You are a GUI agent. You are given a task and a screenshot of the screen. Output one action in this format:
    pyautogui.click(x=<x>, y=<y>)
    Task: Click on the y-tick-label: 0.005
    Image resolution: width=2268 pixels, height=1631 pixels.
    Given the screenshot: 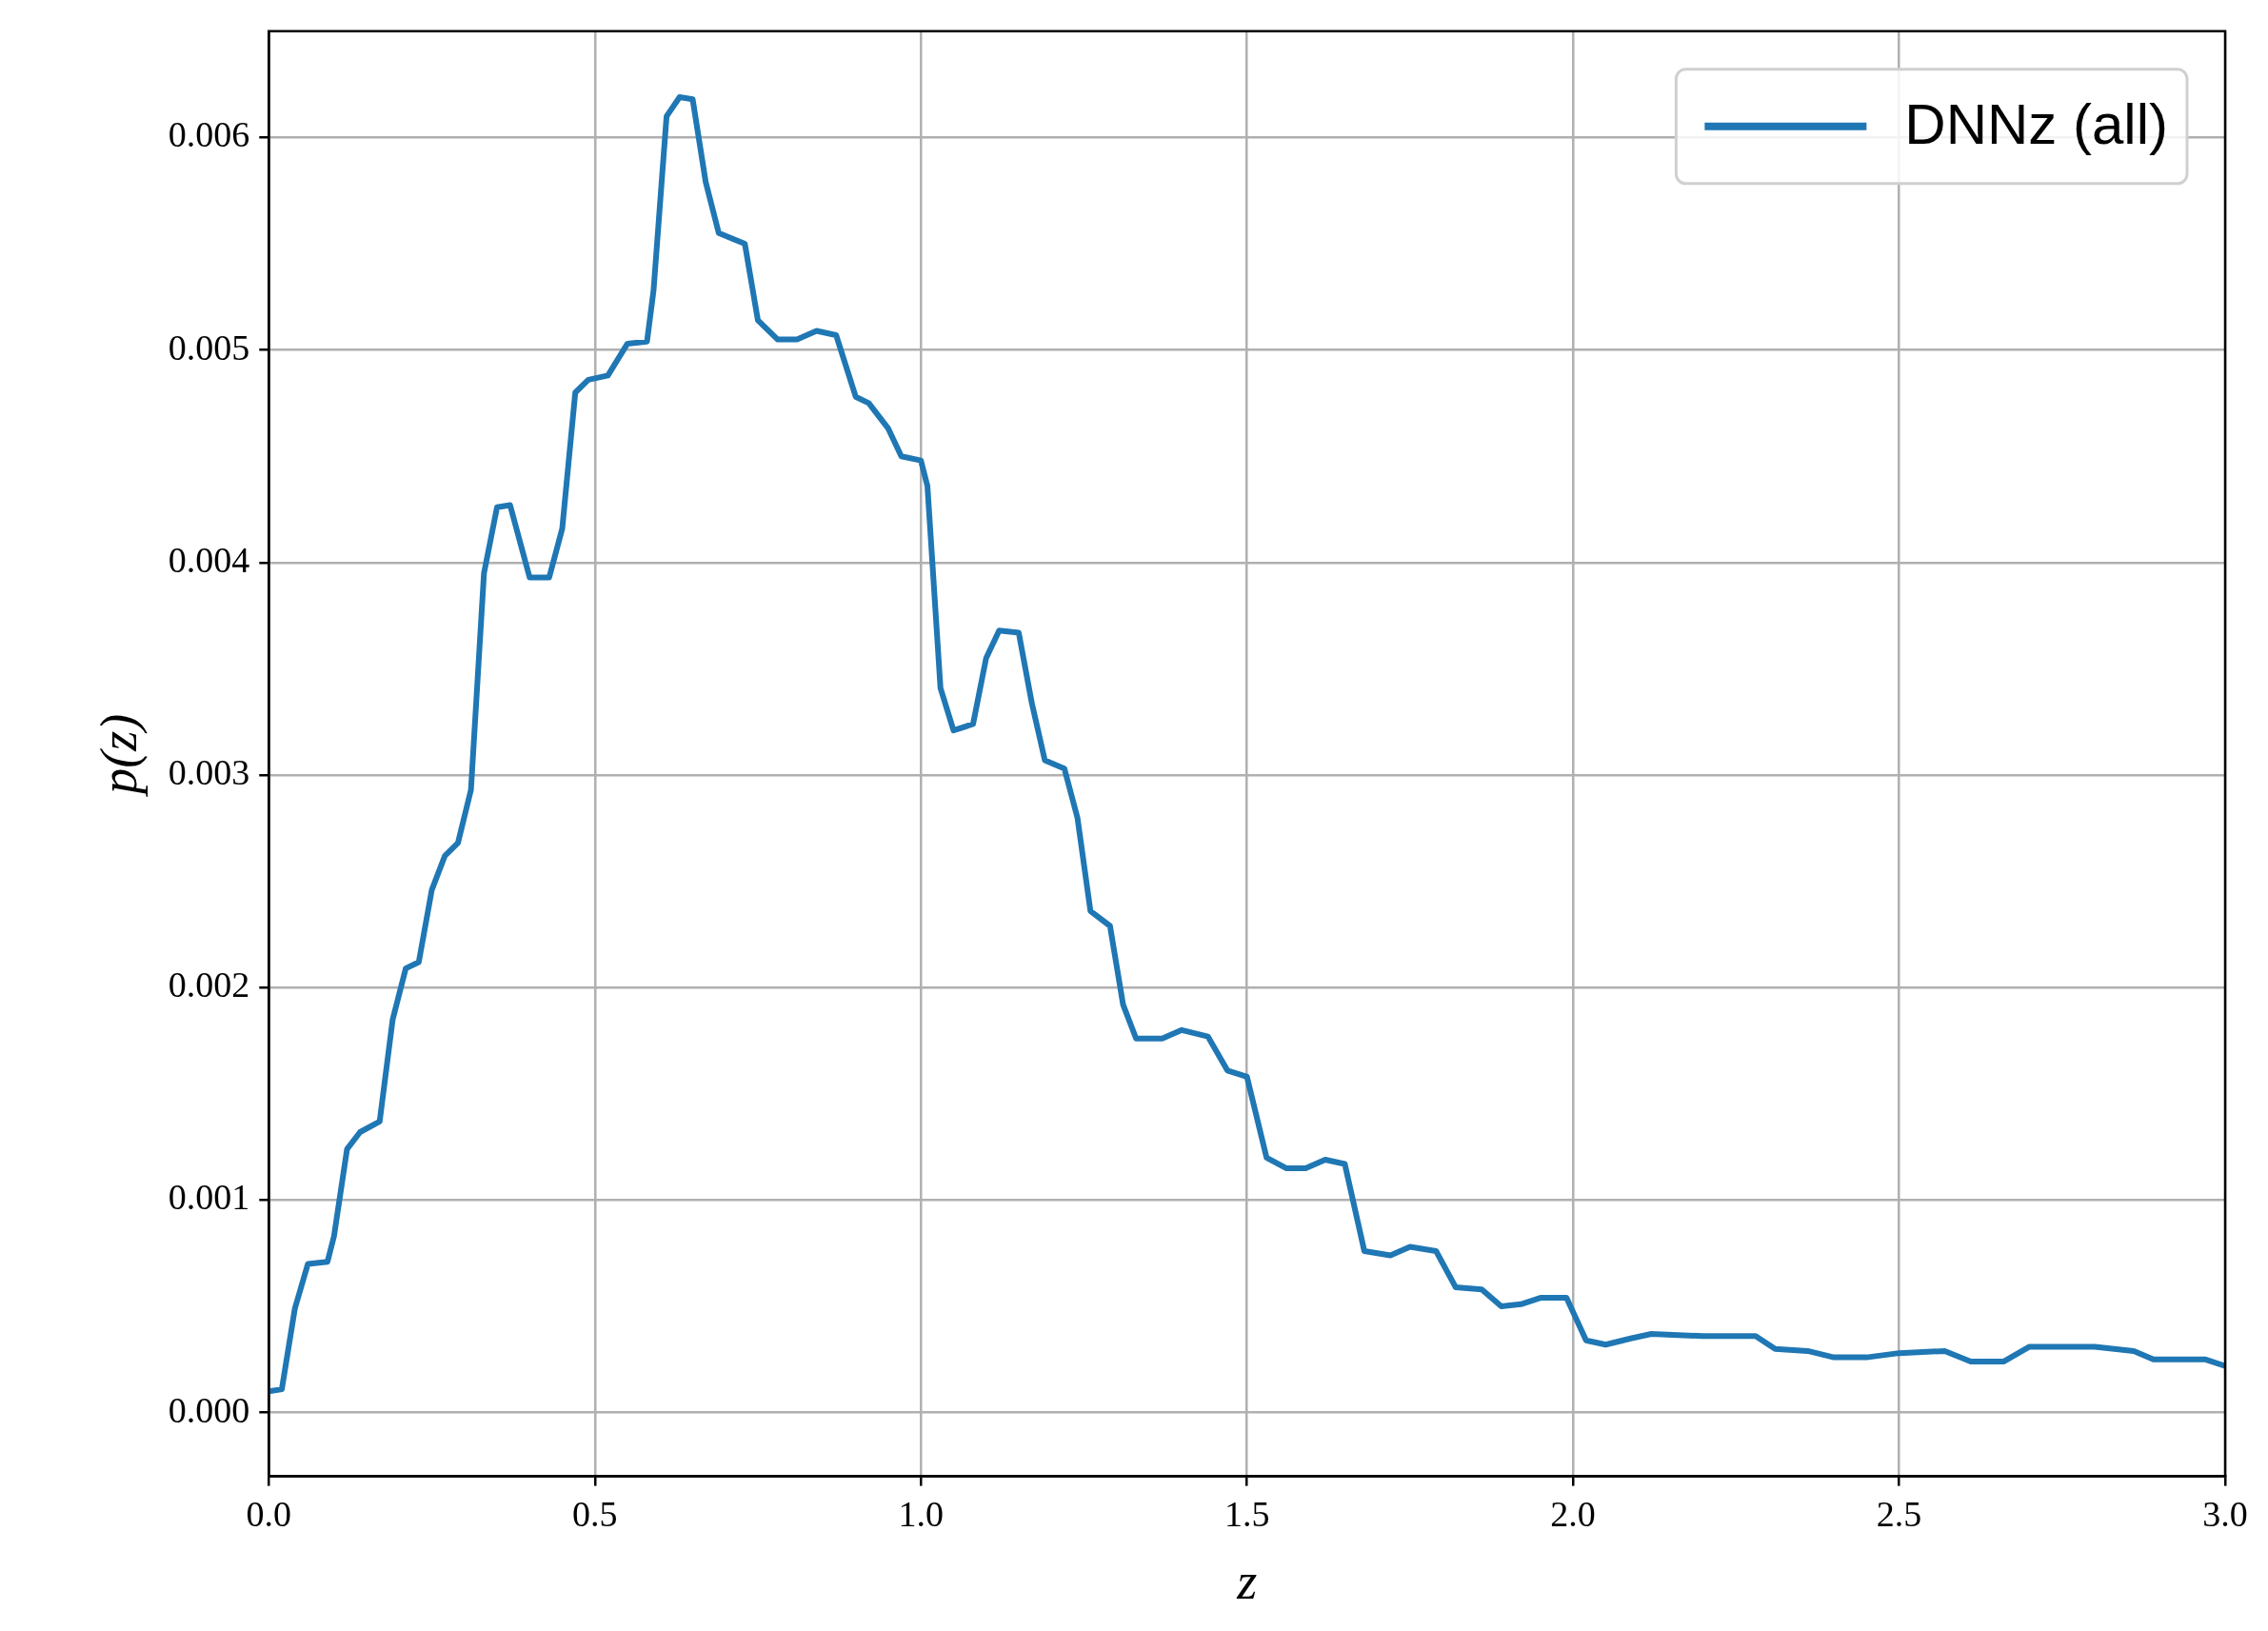 What is the action you would take?
    pyautogui.click(x=209, y=347)
    